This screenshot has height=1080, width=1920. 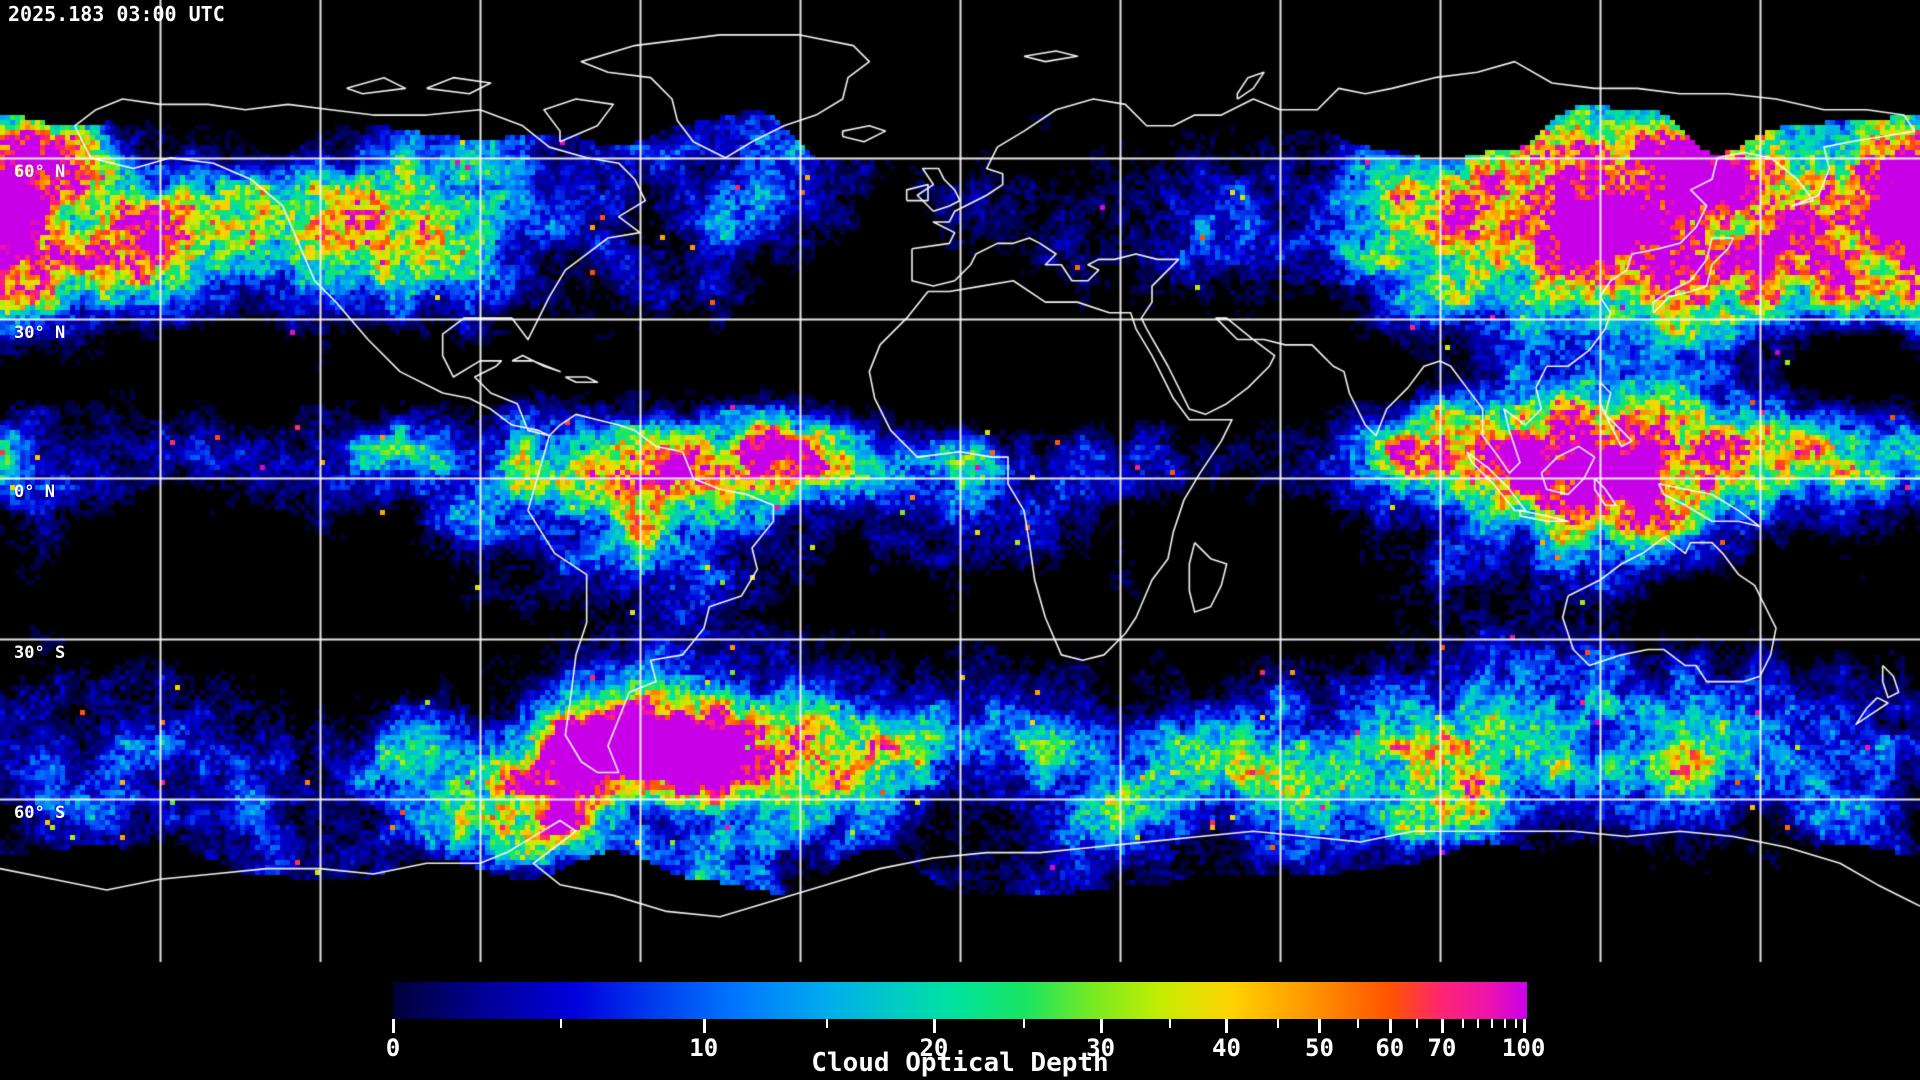 What do you see at coordinates (1523, 1048) in the screenshot?
I see `colorbar-tick-label: 100` at bounding box center [1523, 1048].